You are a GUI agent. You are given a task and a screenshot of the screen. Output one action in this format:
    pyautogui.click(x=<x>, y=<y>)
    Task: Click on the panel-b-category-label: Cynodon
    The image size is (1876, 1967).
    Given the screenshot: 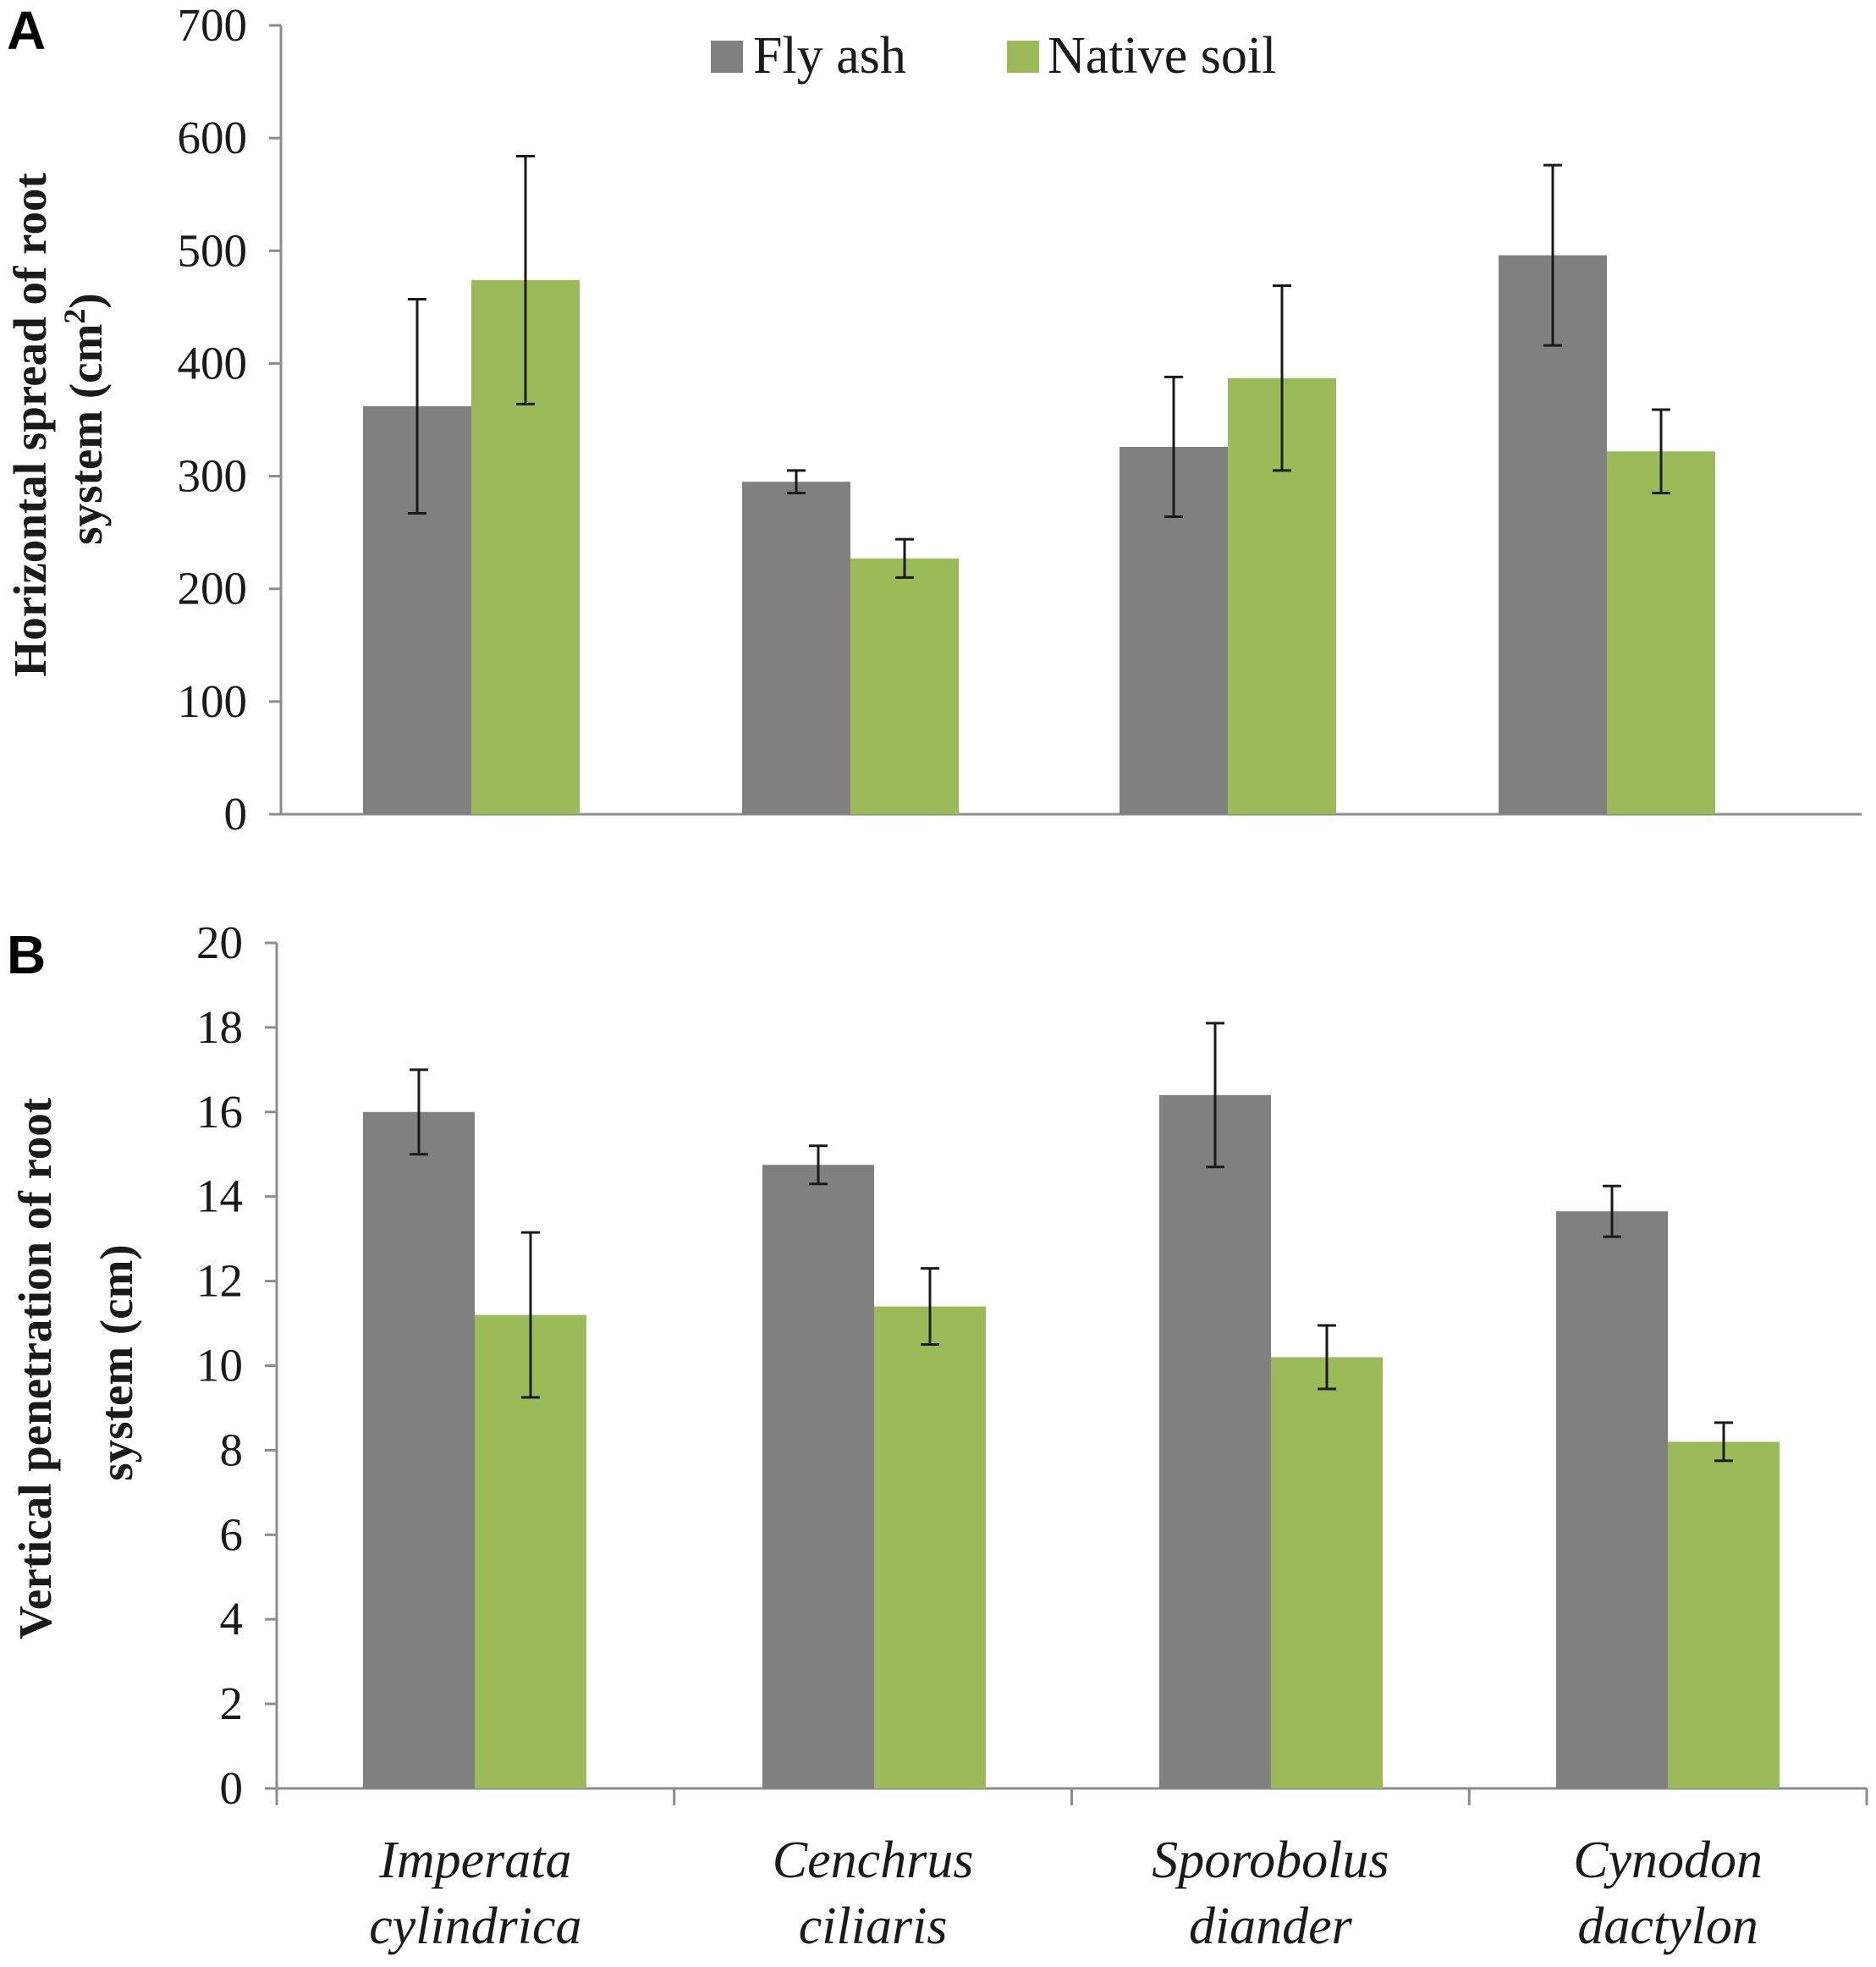 What is the action you would take?
    pyautogui.click(x=1668, y=1860)
    